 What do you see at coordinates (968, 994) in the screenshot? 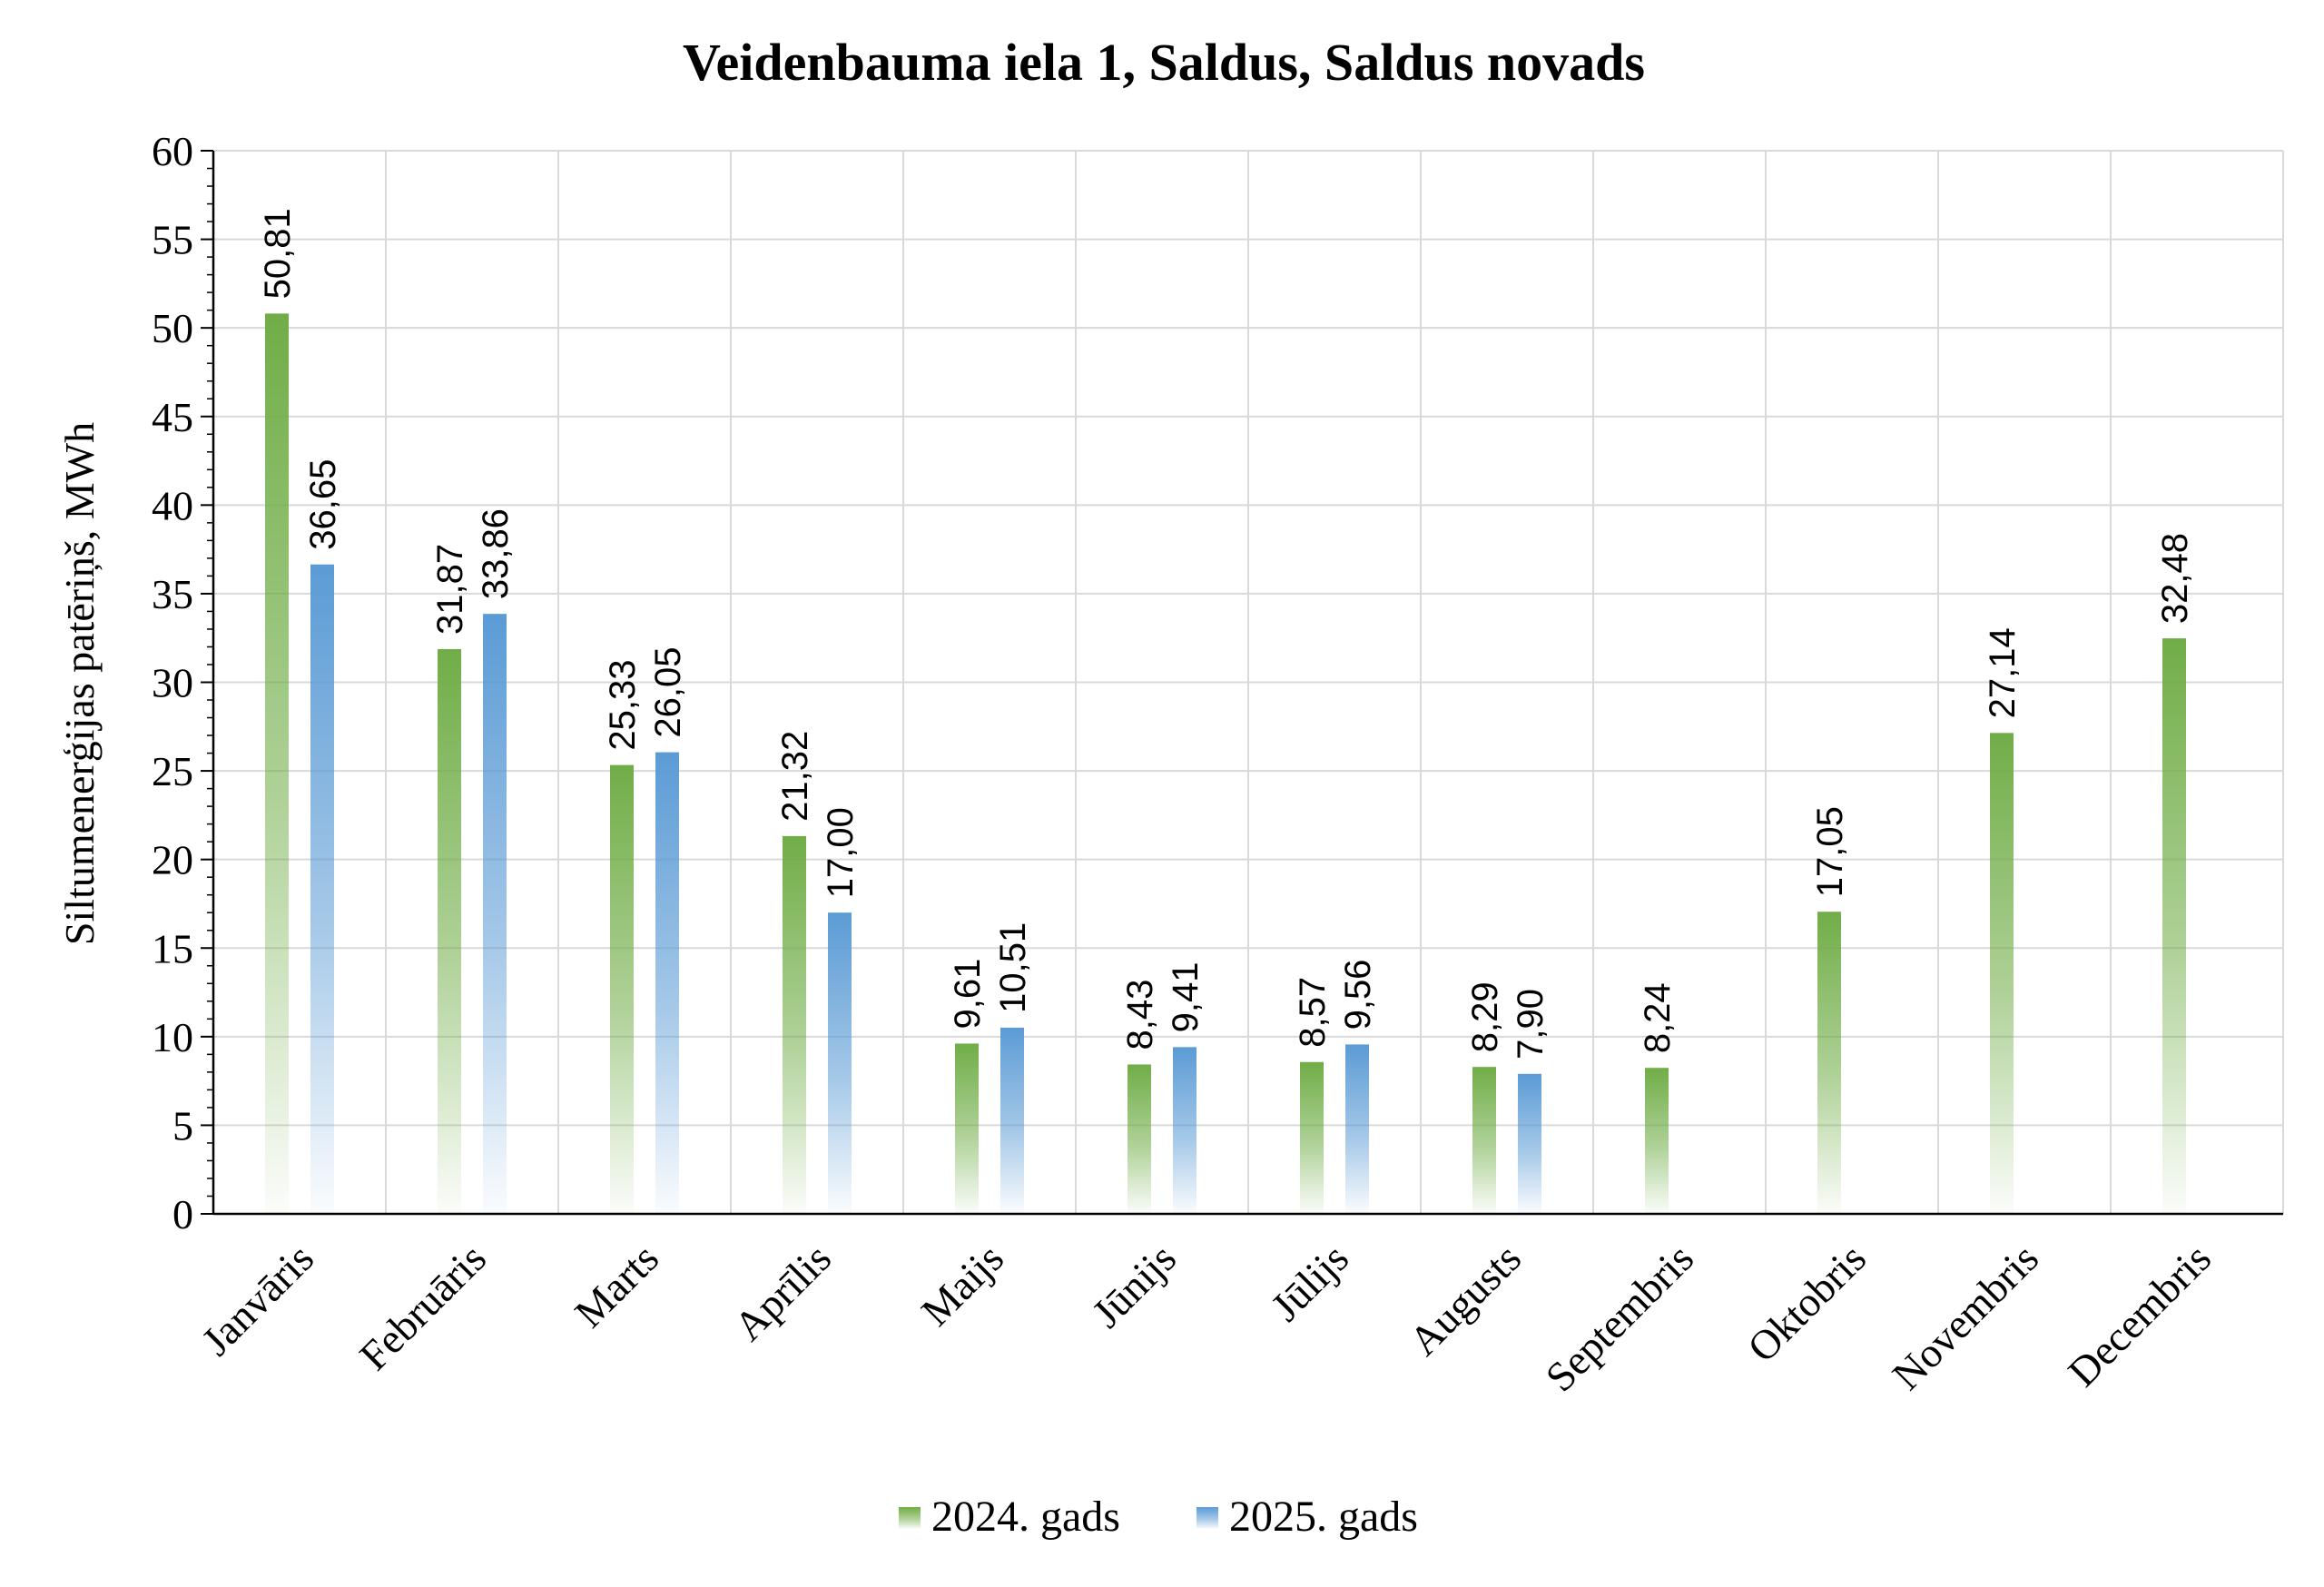
I see `data-label: 9,61` at bounding box center [968, 994].